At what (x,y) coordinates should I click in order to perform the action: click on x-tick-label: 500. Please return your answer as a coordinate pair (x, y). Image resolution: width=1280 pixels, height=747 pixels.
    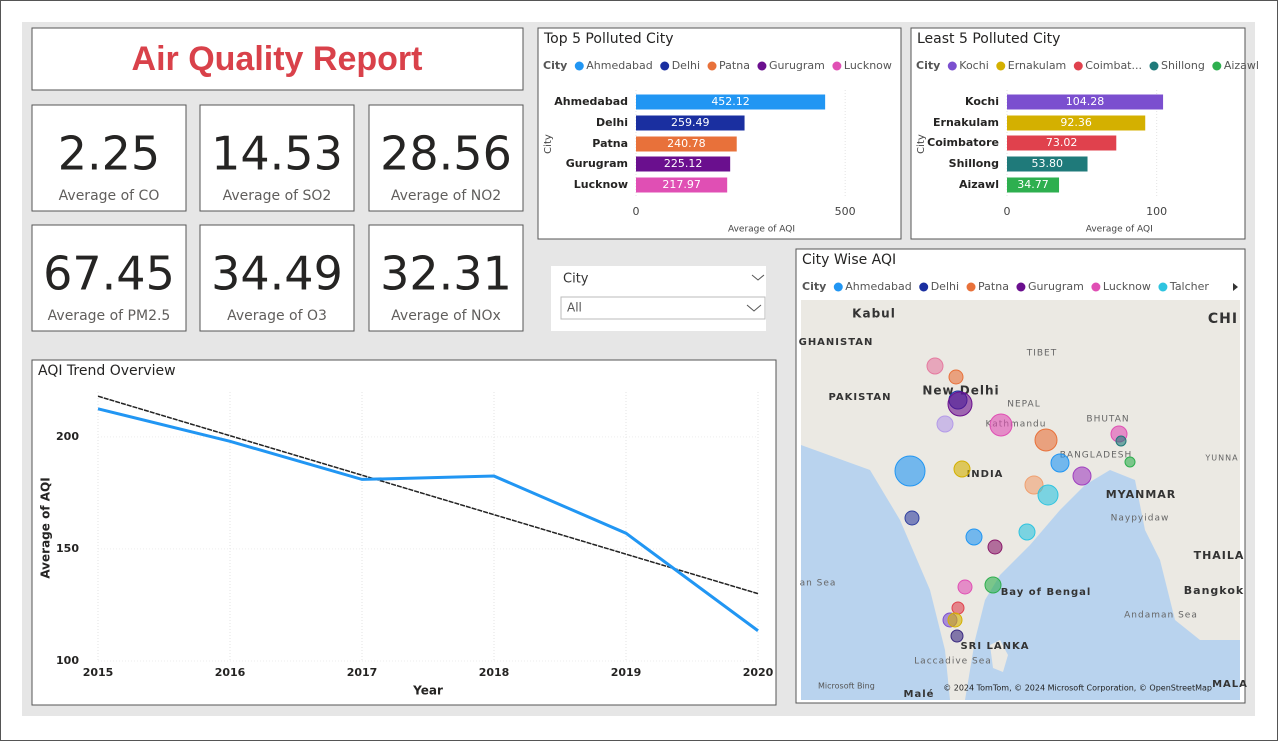
    Looking at the image, I should click on (845, 211).